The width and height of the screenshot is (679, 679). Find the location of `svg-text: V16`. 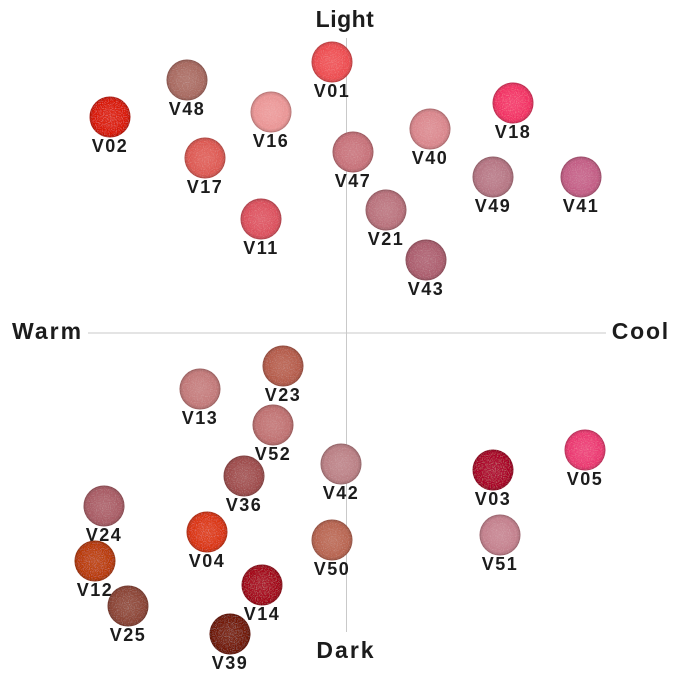

svg-text: V16 is located at coordinates (271, 141).